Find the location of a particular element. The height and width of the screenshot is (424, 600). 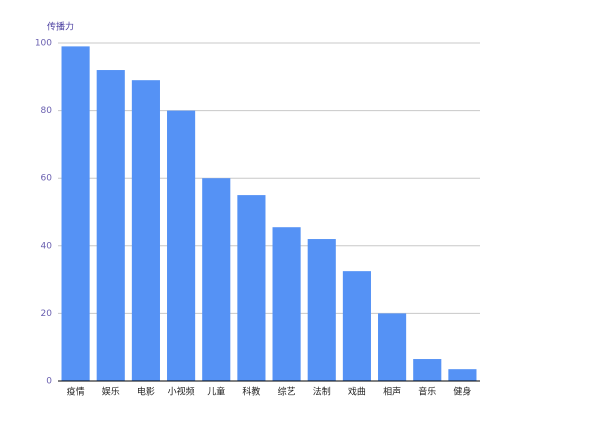

x-tick-label: 音乐 is located at coordinates (427, 392).